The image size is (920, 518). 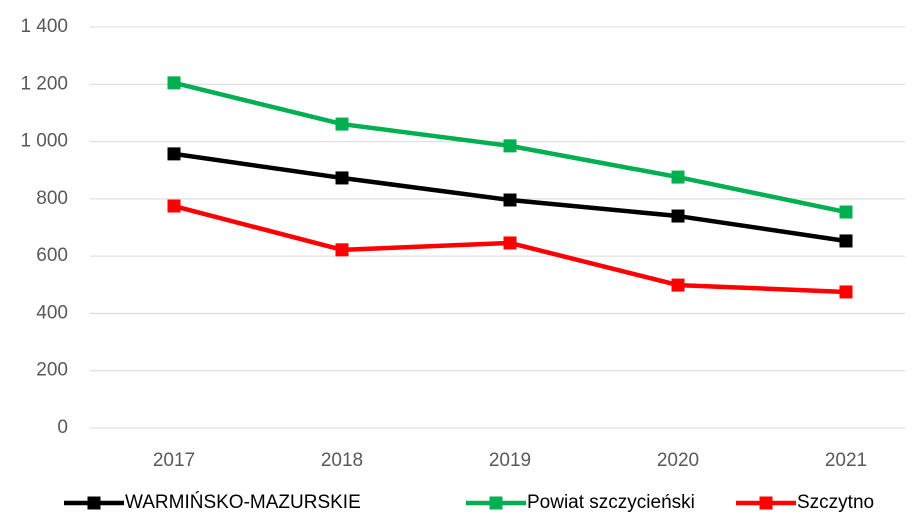 I want to click on x-tick-label: 2018, so click(x=342, y=460).